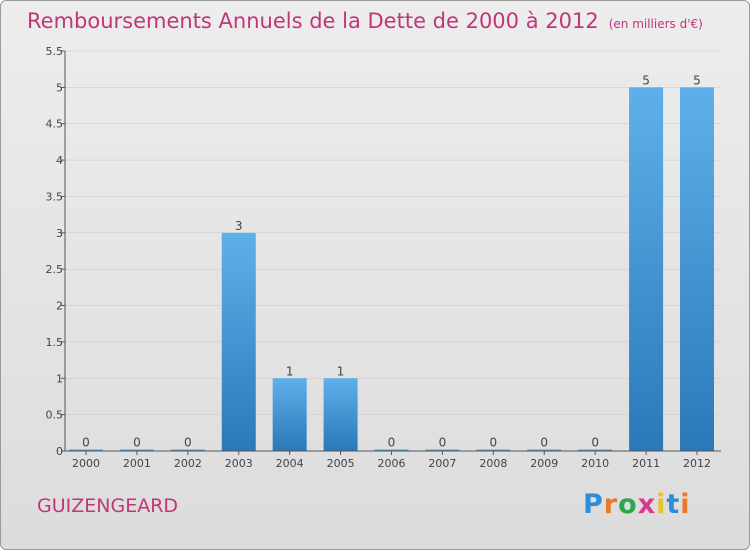 The height and width of the screenshot is (550, 750). Describe the element at coordinates (544, 463) in the screenshot. I see `x-tick-label-2009: 2009` at that location.